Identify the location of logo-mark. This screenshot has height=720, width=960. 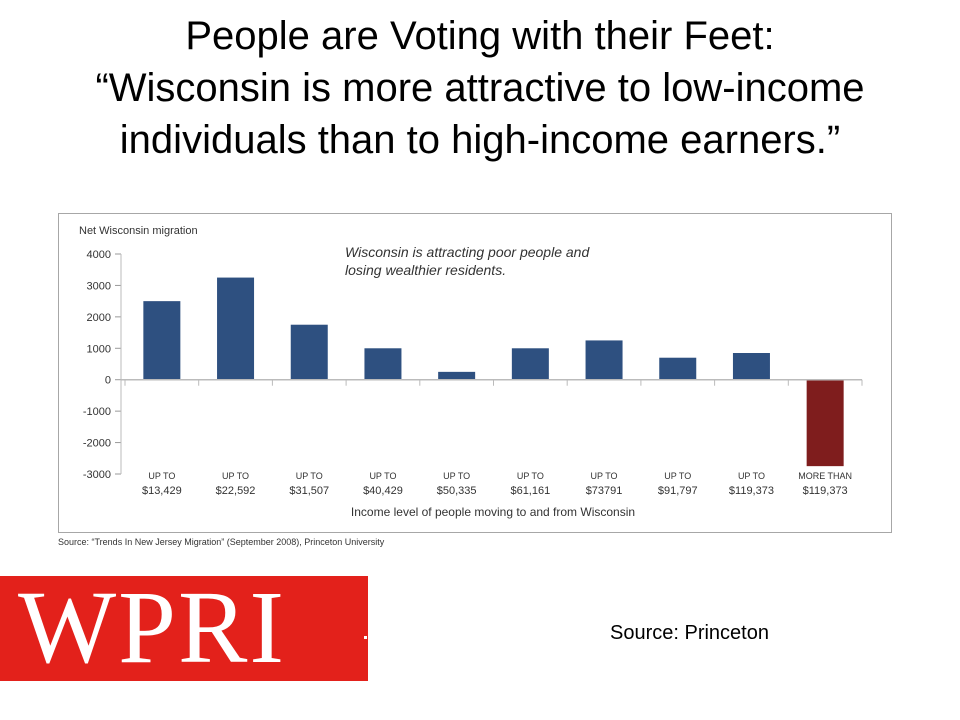
(365, 637).